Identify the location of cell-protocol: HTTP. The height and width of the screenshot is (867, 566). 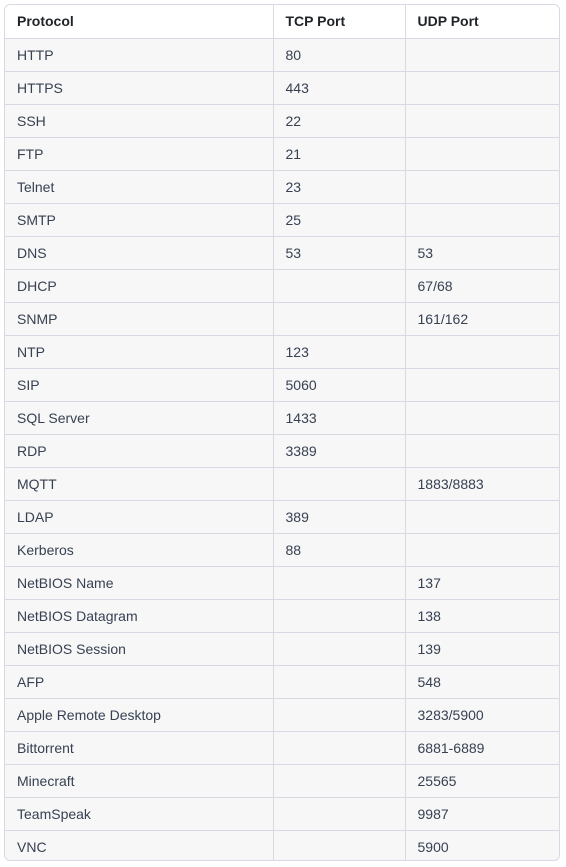
(139, 55).